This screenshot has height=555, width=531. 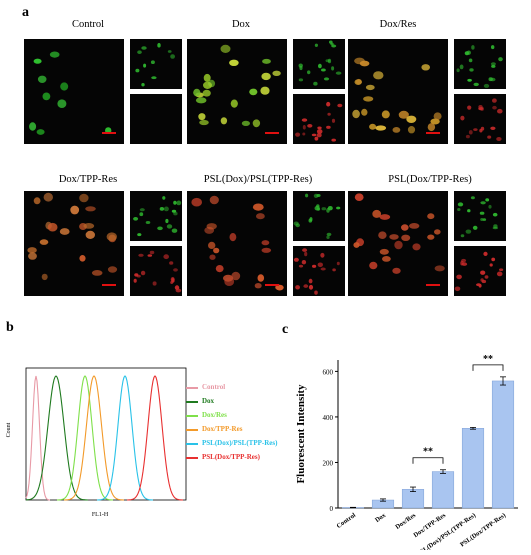 I want to click on panel-c-letter: c, so click(x=285, y=330).